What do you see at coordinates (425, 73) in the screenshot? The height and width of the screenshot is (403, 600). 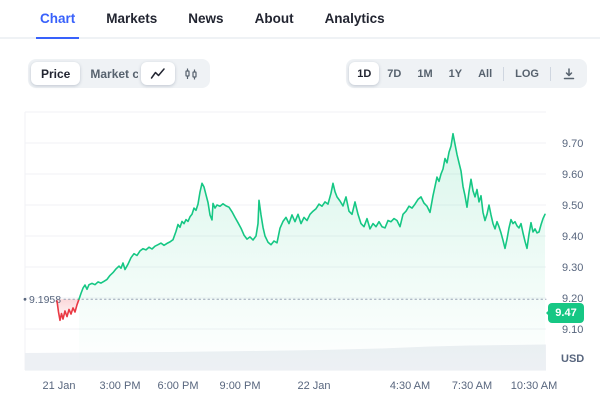 I see `range-1m-button: 1M` at bounding box center [425, 73].